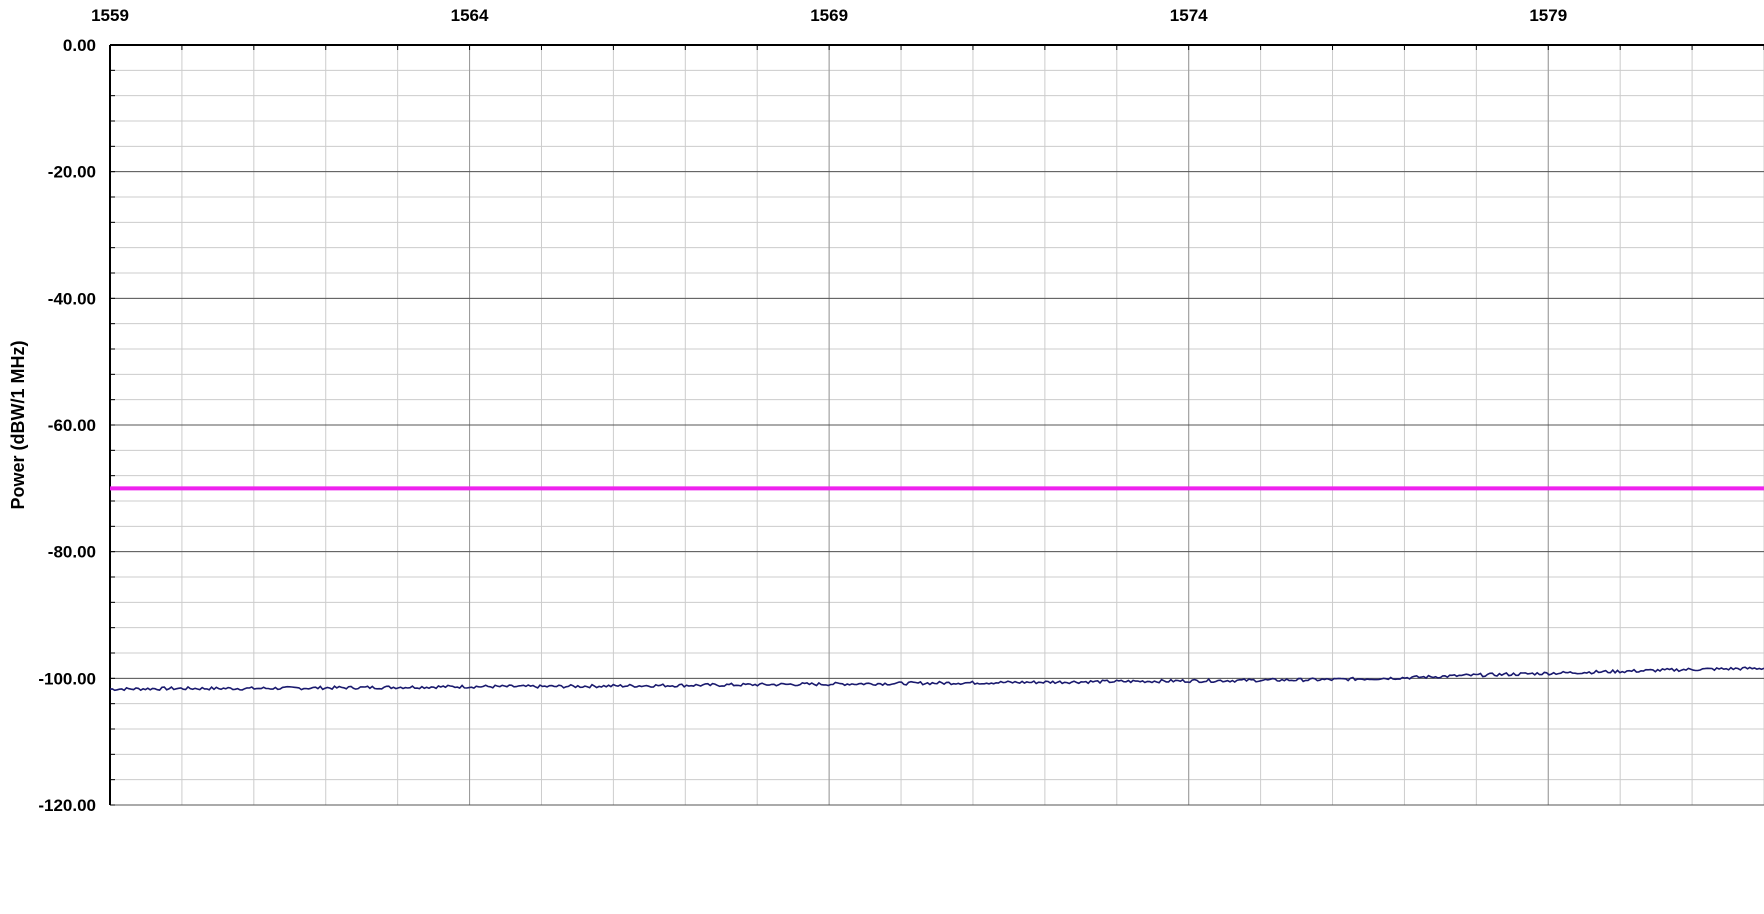 The height and width of the screenshot is (914, 1764). I want to click on x-tick-label: 1574, so click(1189, 15).